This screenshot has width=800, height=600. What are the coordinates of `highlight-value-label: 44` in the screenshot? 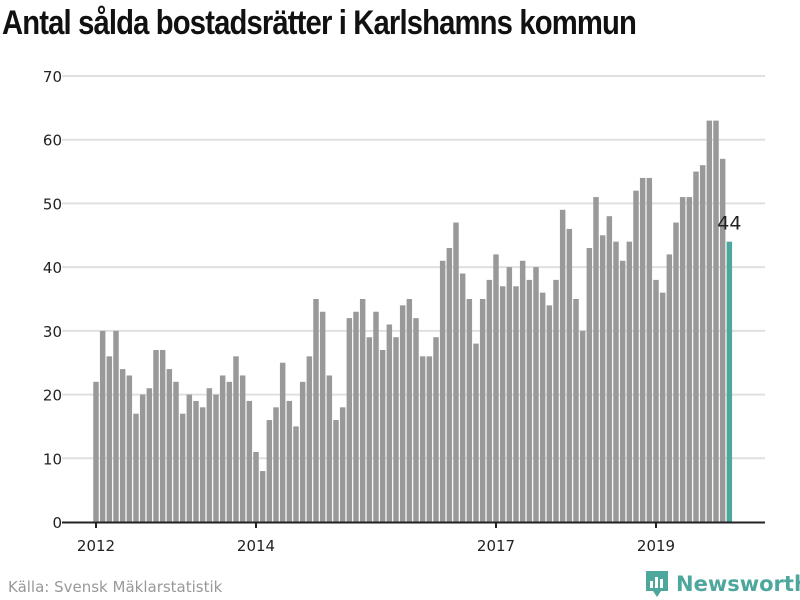 It's located at (729, 224).